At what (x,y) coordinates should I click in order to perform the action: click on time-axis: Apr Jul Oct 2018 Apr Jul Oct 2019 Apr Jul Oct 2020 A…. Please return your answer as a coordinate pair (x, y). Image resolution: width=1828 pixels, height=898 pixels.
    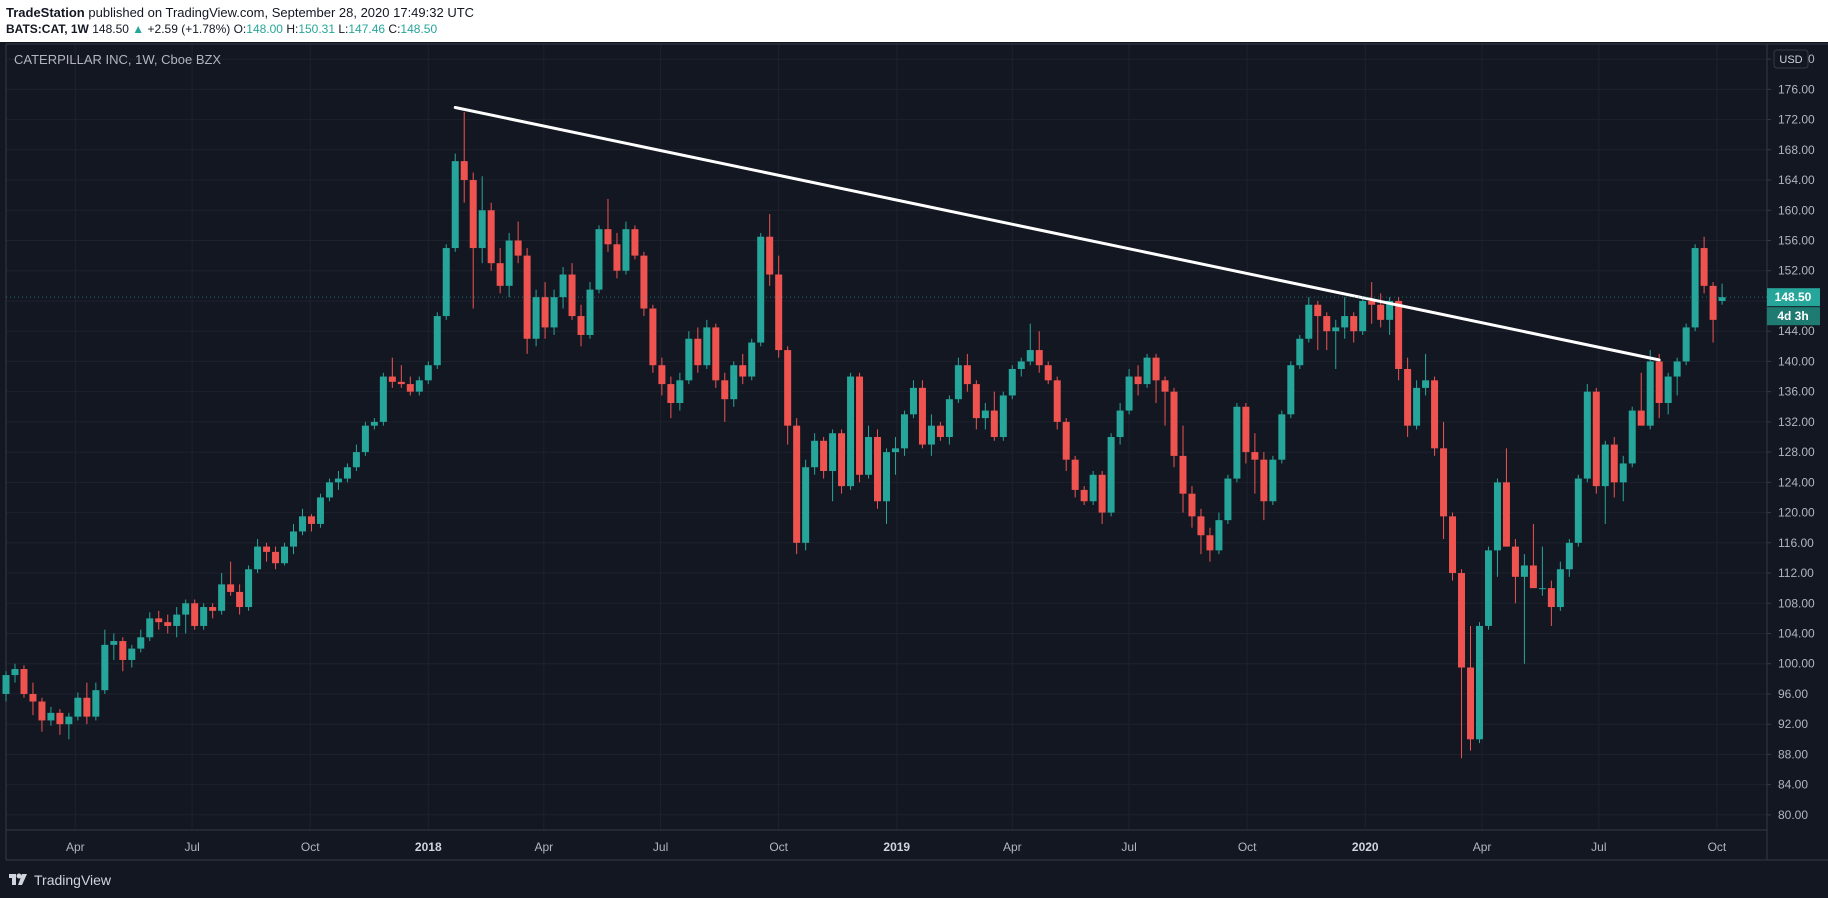
    Looking at the image, I should click on (896, 847).